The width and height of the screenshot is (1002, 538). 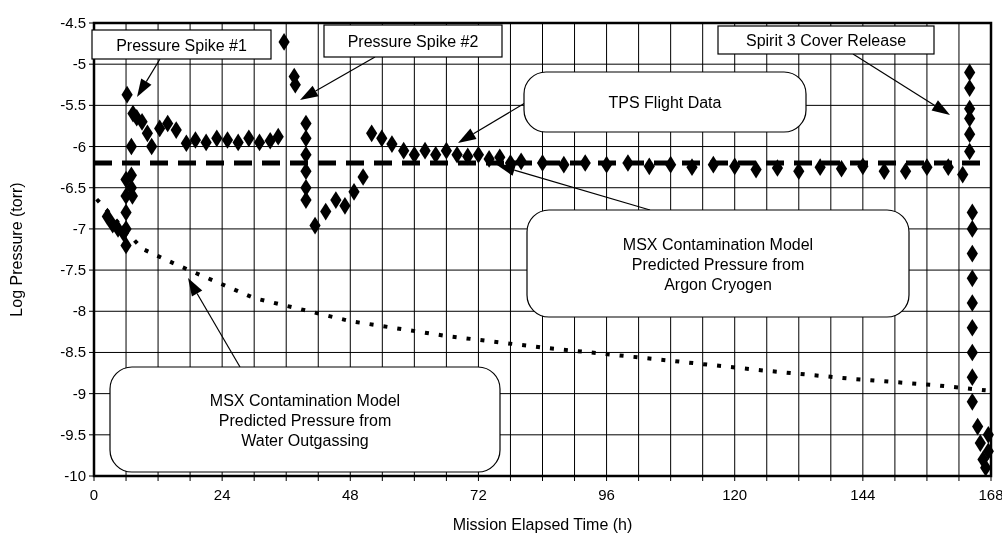 What do you see at coordinates (79, 228) in the screenshot?
I see `y-tick-label: -7` at bounding box center [79, 228].